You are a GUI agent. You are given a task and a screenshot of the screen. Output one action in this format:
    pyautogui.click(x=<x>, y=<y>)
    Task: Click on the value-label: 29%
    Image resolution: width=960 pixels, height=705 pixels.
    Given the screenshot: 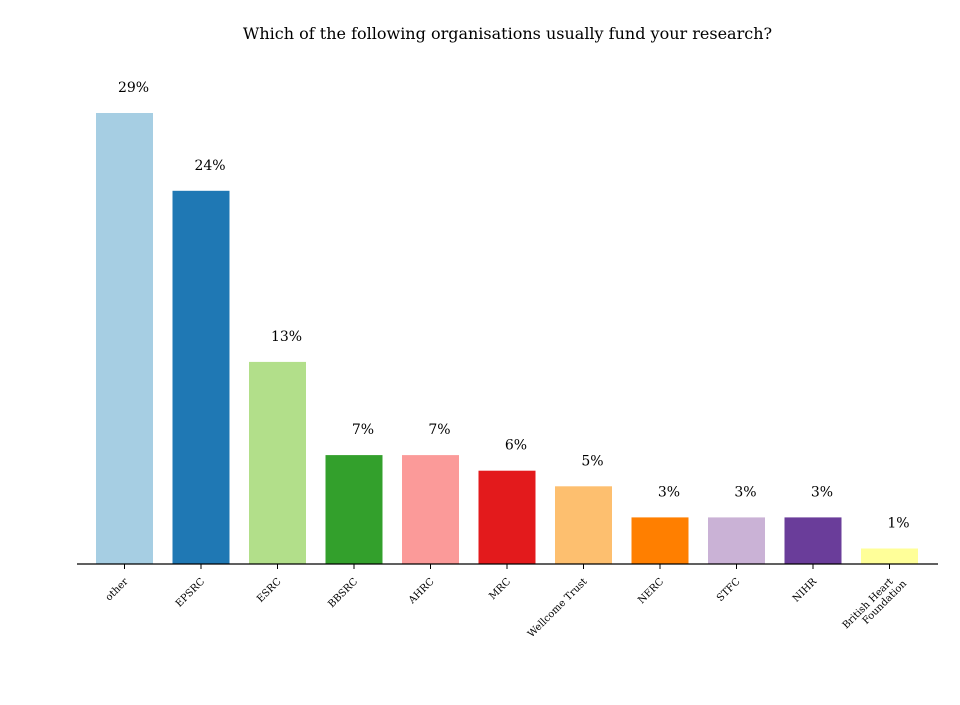 What is the action you would take?
    pyautogui.click(x=133, y=88)
    